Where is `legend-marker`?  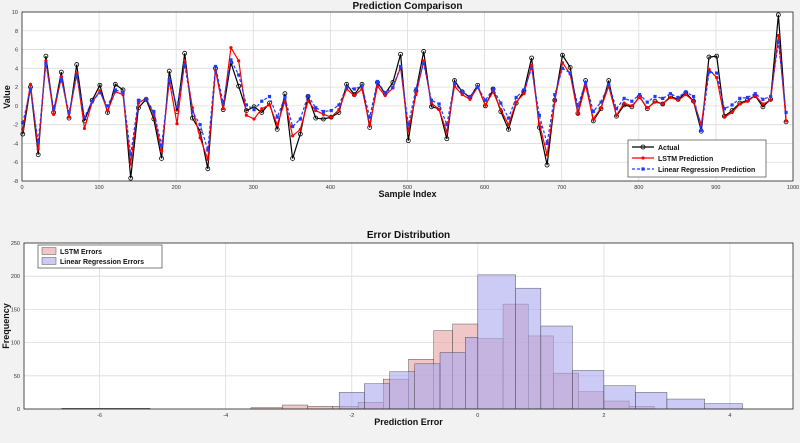 legend-marker is located at coordinates (643, 169).